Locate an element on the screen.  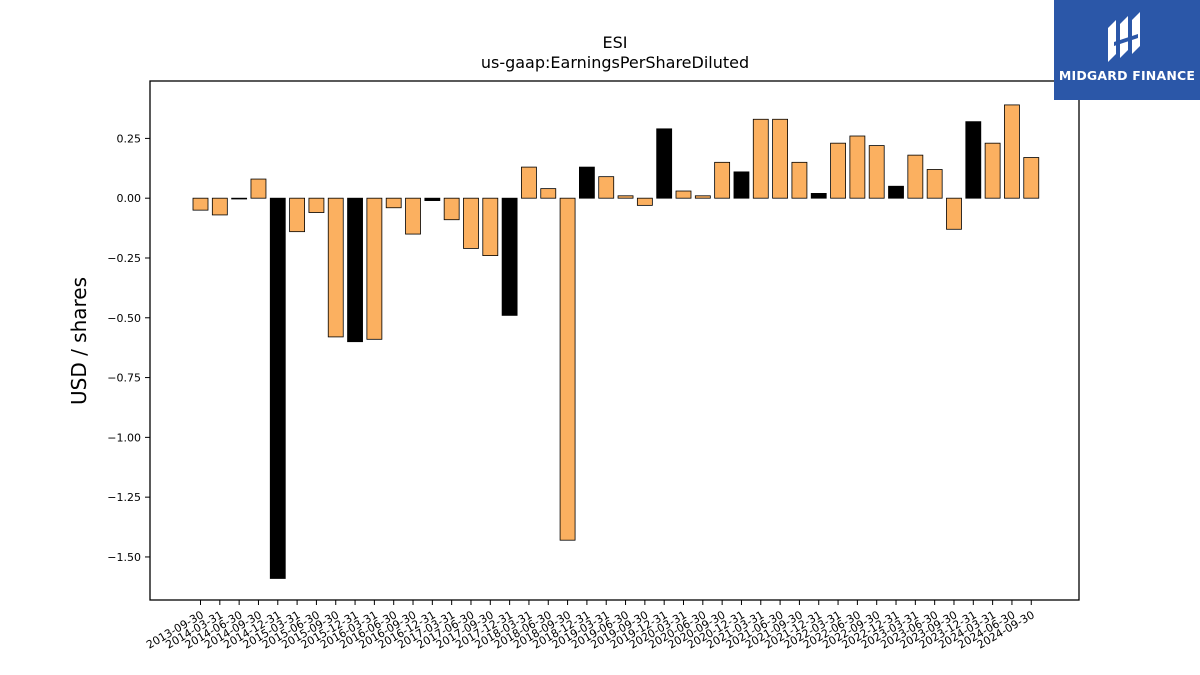
y-tick-label: −1.00 is located at coordinates (124, 437).